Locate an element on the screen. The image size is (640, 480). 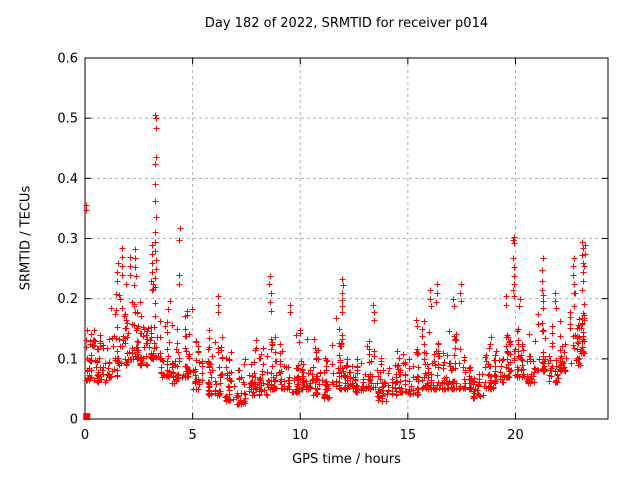
y-tick-label: 0.3 is located at coordinates (67, 239).